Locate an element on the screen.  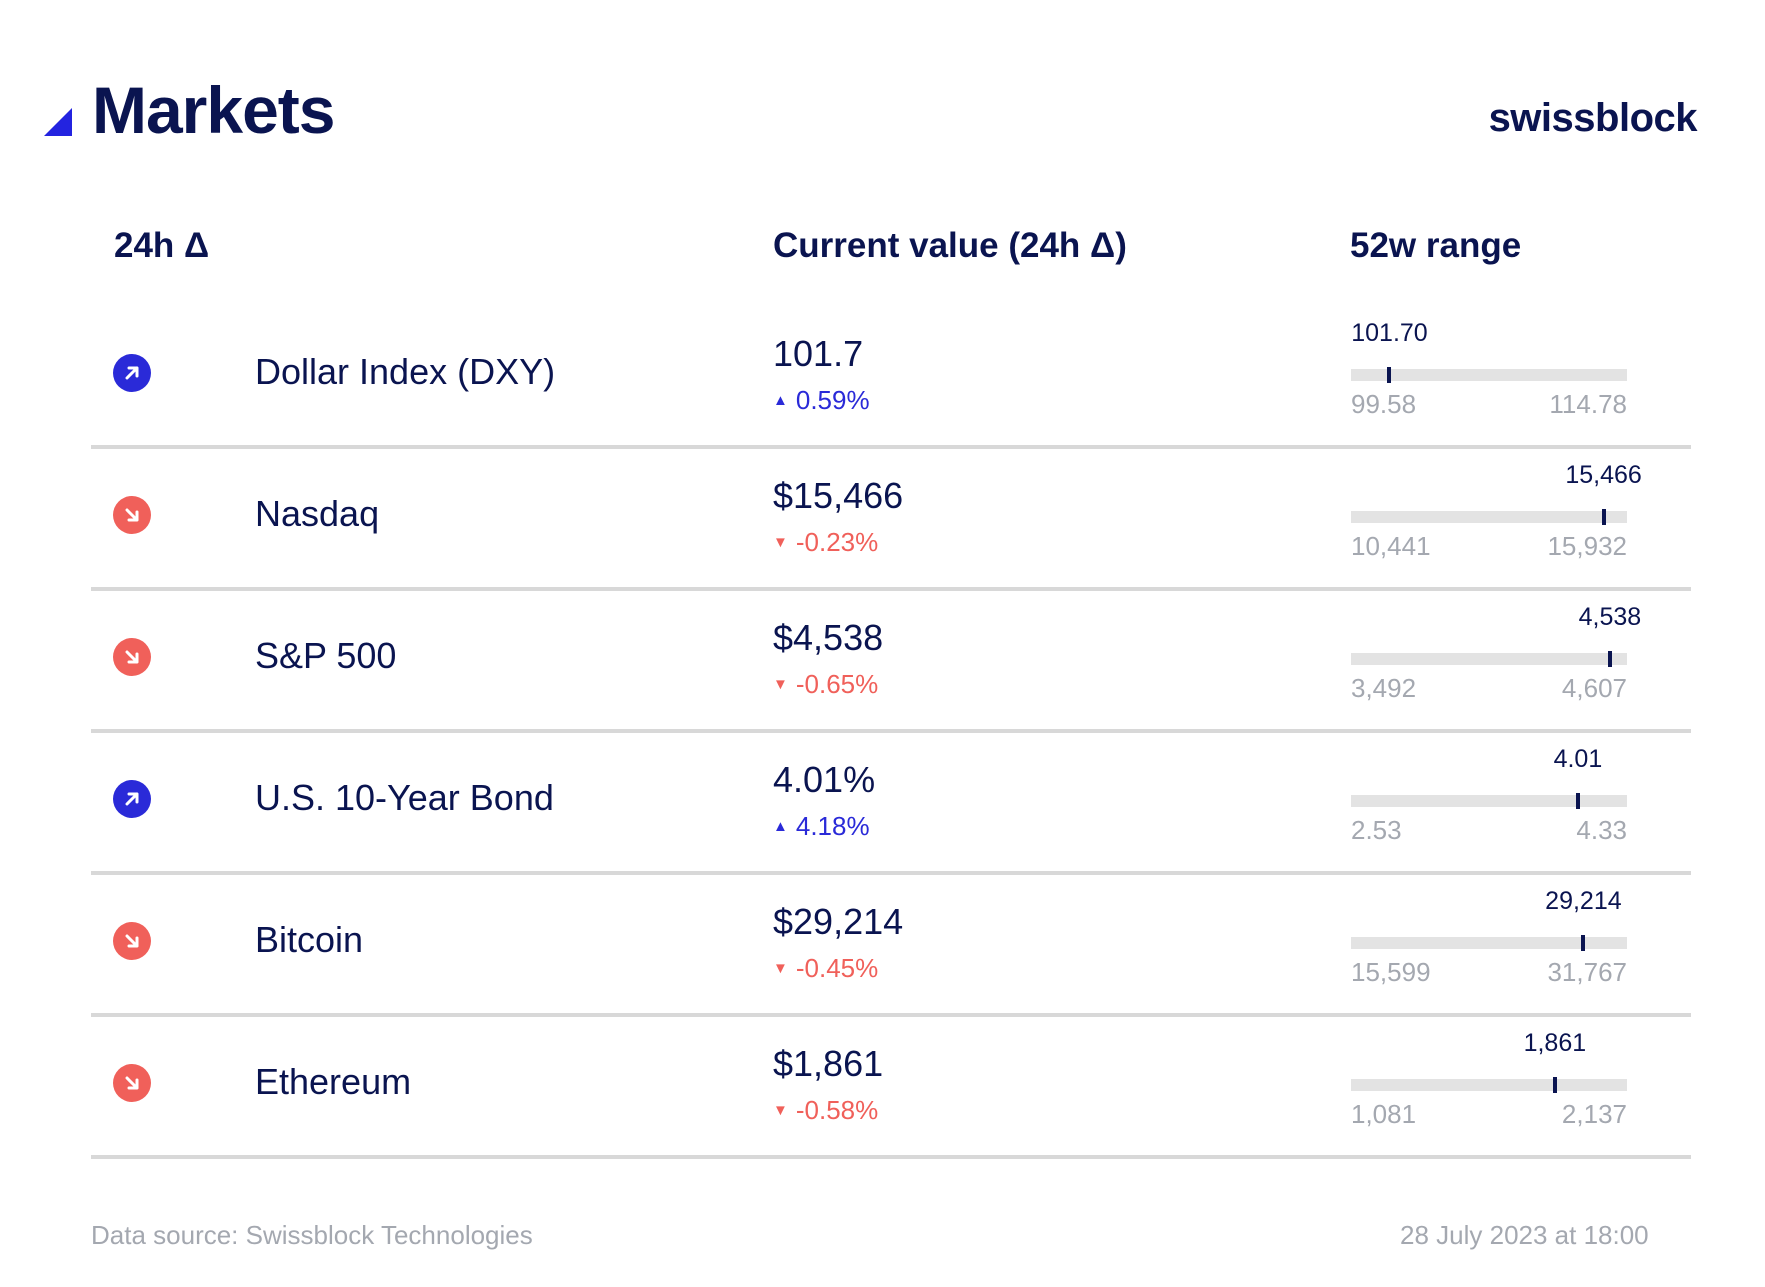
page-title: Markets is located at coordinates (213, 110).